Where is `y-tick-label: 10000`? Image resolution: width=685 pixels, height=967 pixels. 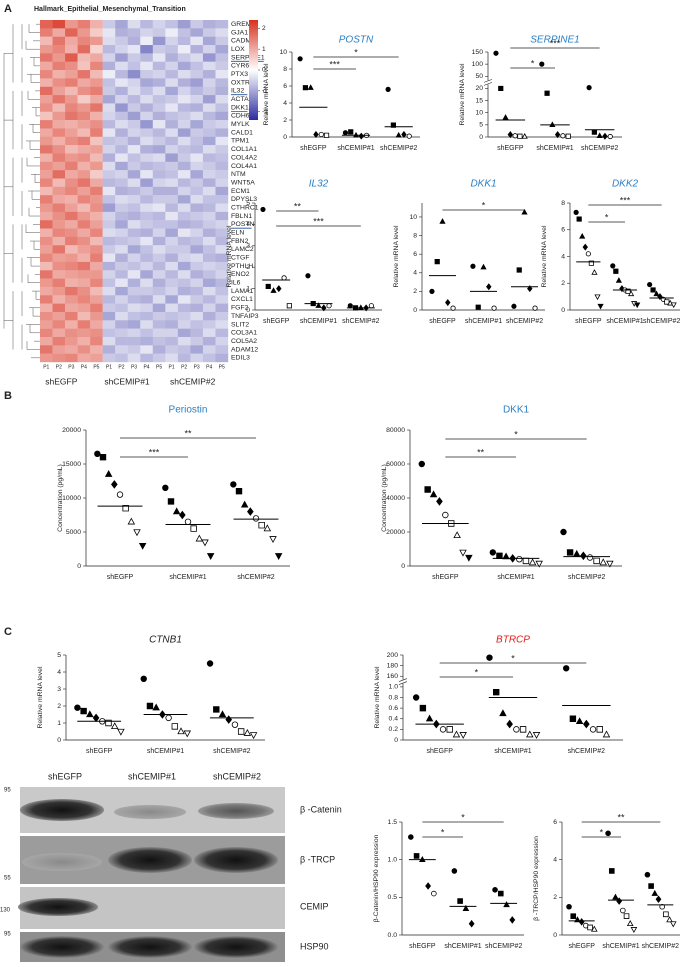 y-tick-label: 10000 is located at coordinates (71, 498).